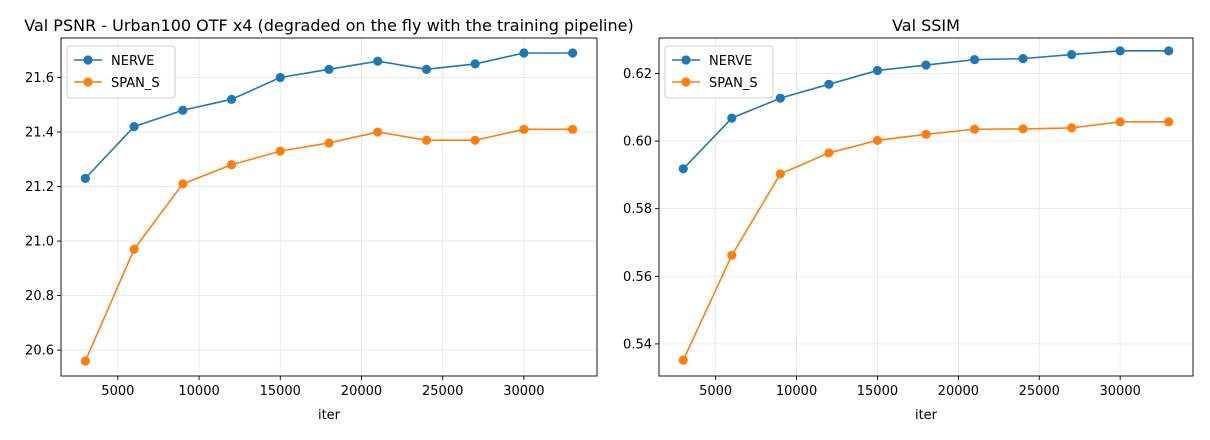 The image size is (1210, 440). Describe the element at coordinates (39, 351) in the screenshot. I see `y-tick-label: 20.6` at that location.